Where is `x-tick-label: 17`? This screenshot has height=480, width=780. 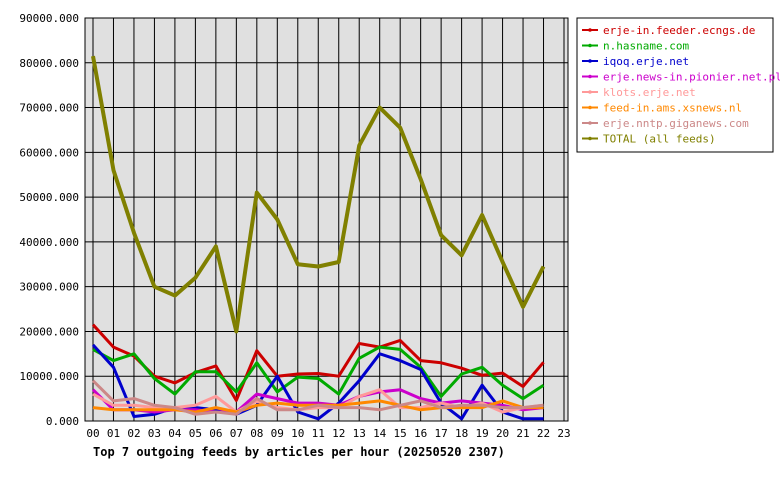 x-tick-label: 17 is located at coordinates (441, 433).